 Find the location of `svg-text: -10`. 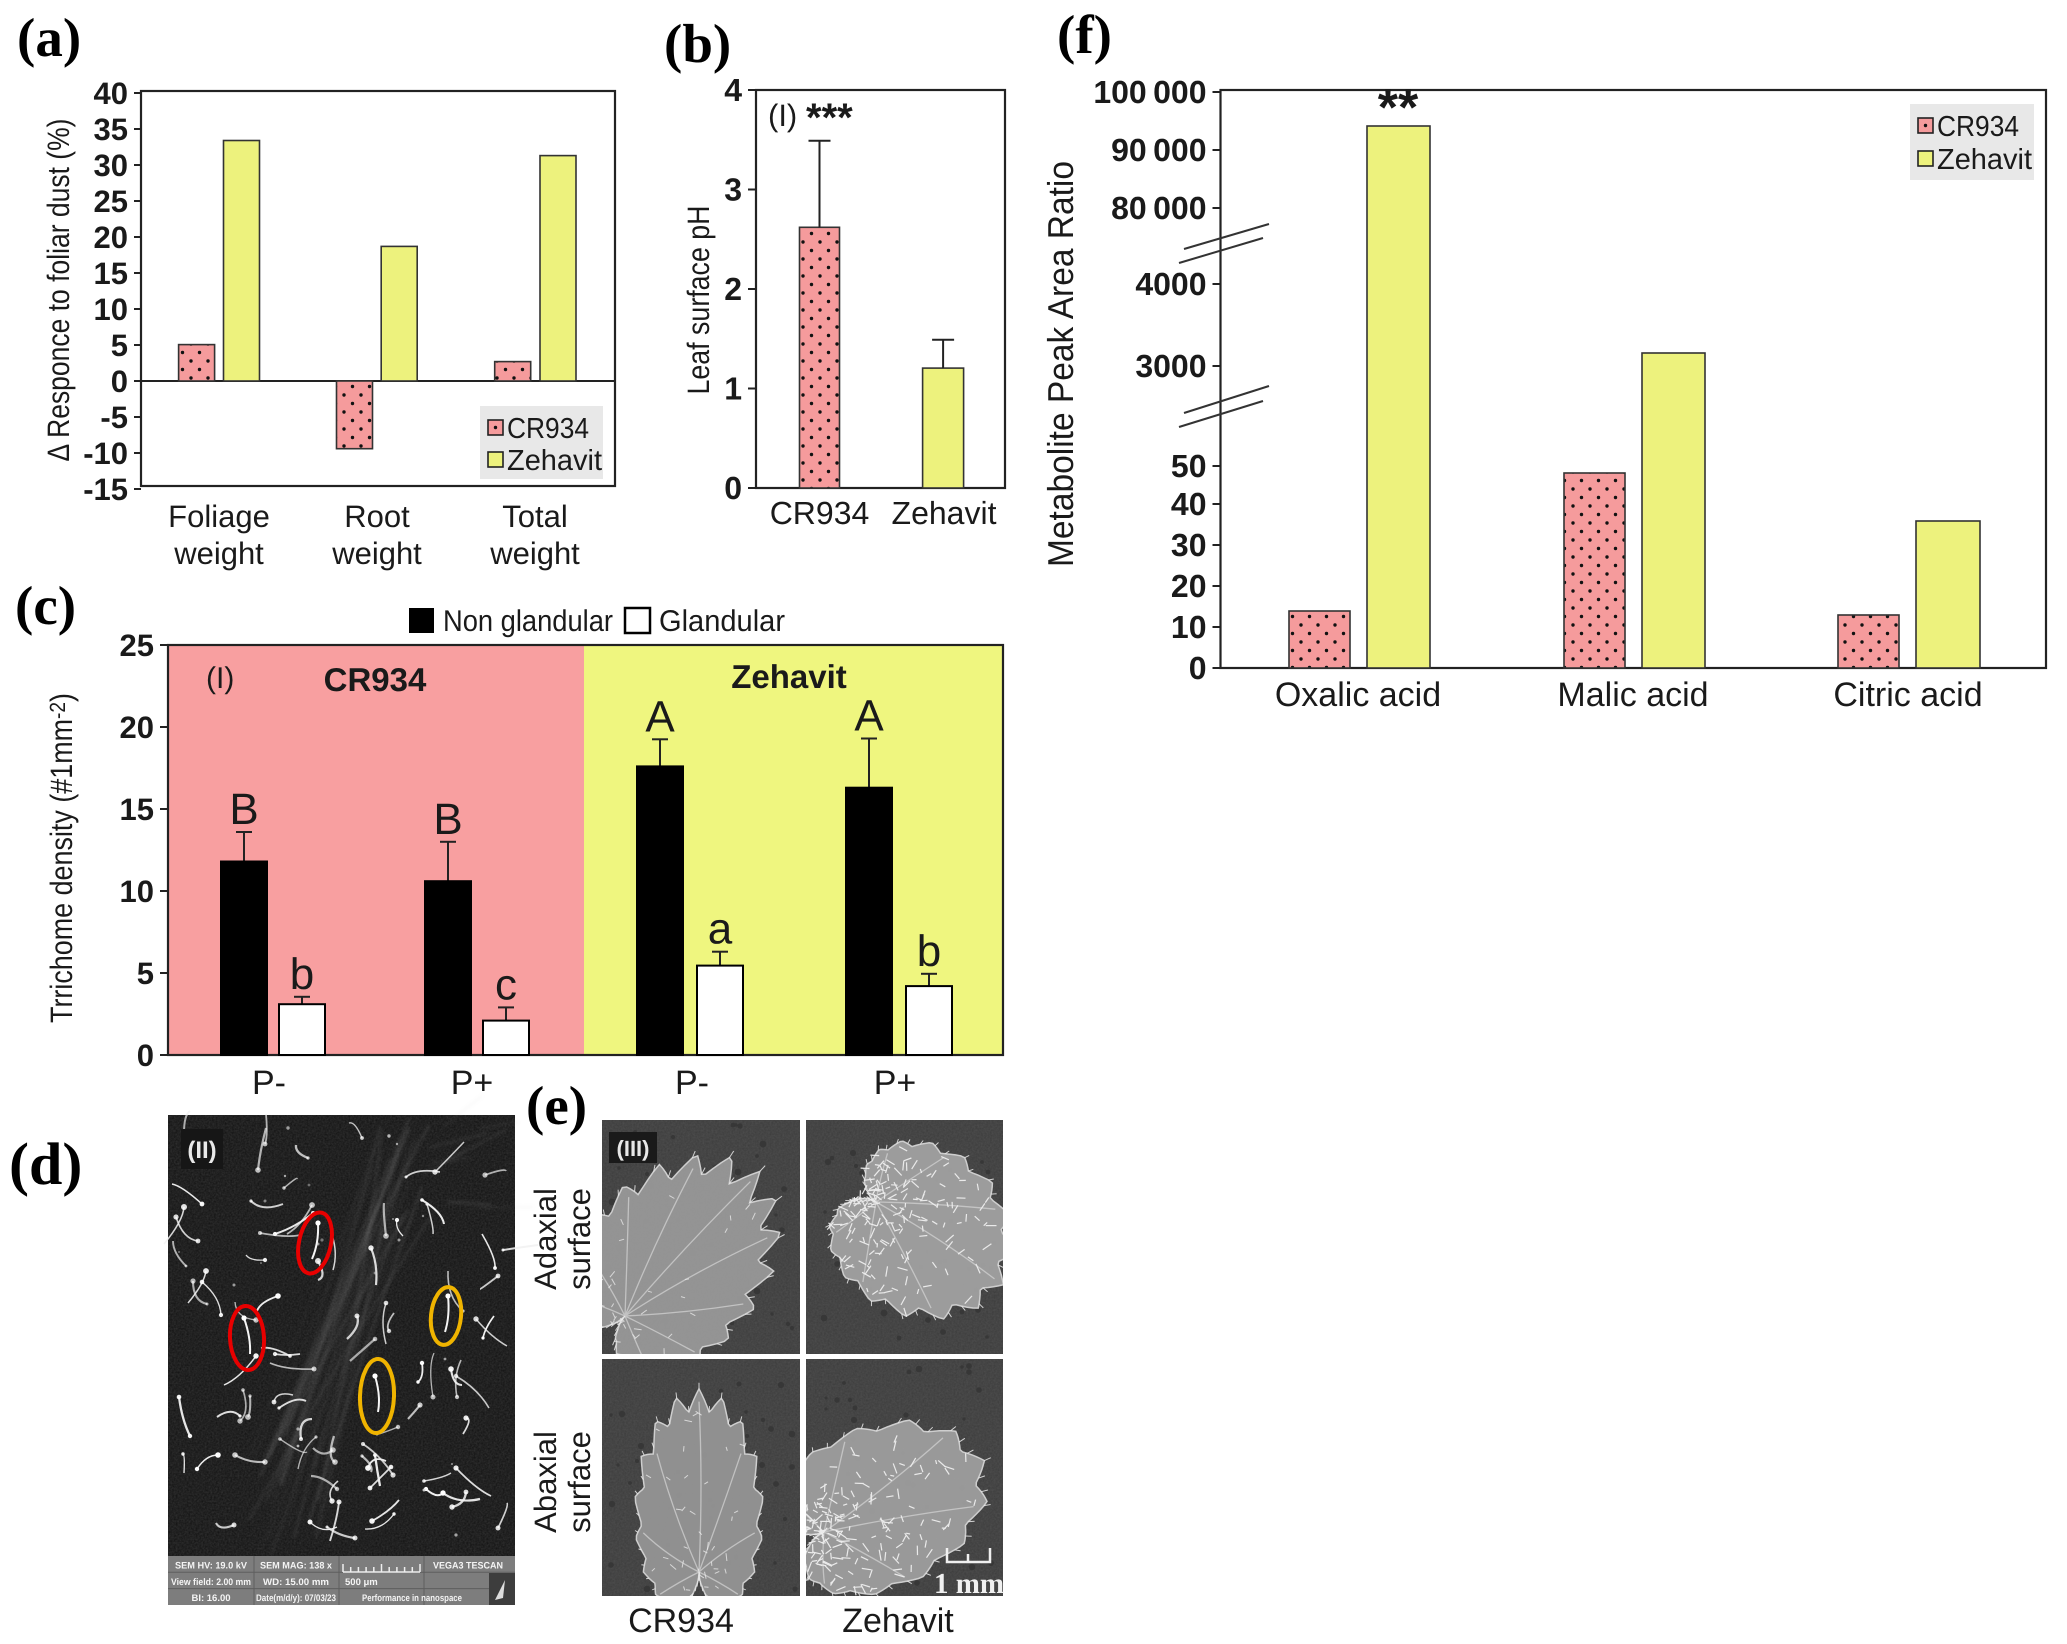

svg-text: -10 is located at coordinates (105, 453).